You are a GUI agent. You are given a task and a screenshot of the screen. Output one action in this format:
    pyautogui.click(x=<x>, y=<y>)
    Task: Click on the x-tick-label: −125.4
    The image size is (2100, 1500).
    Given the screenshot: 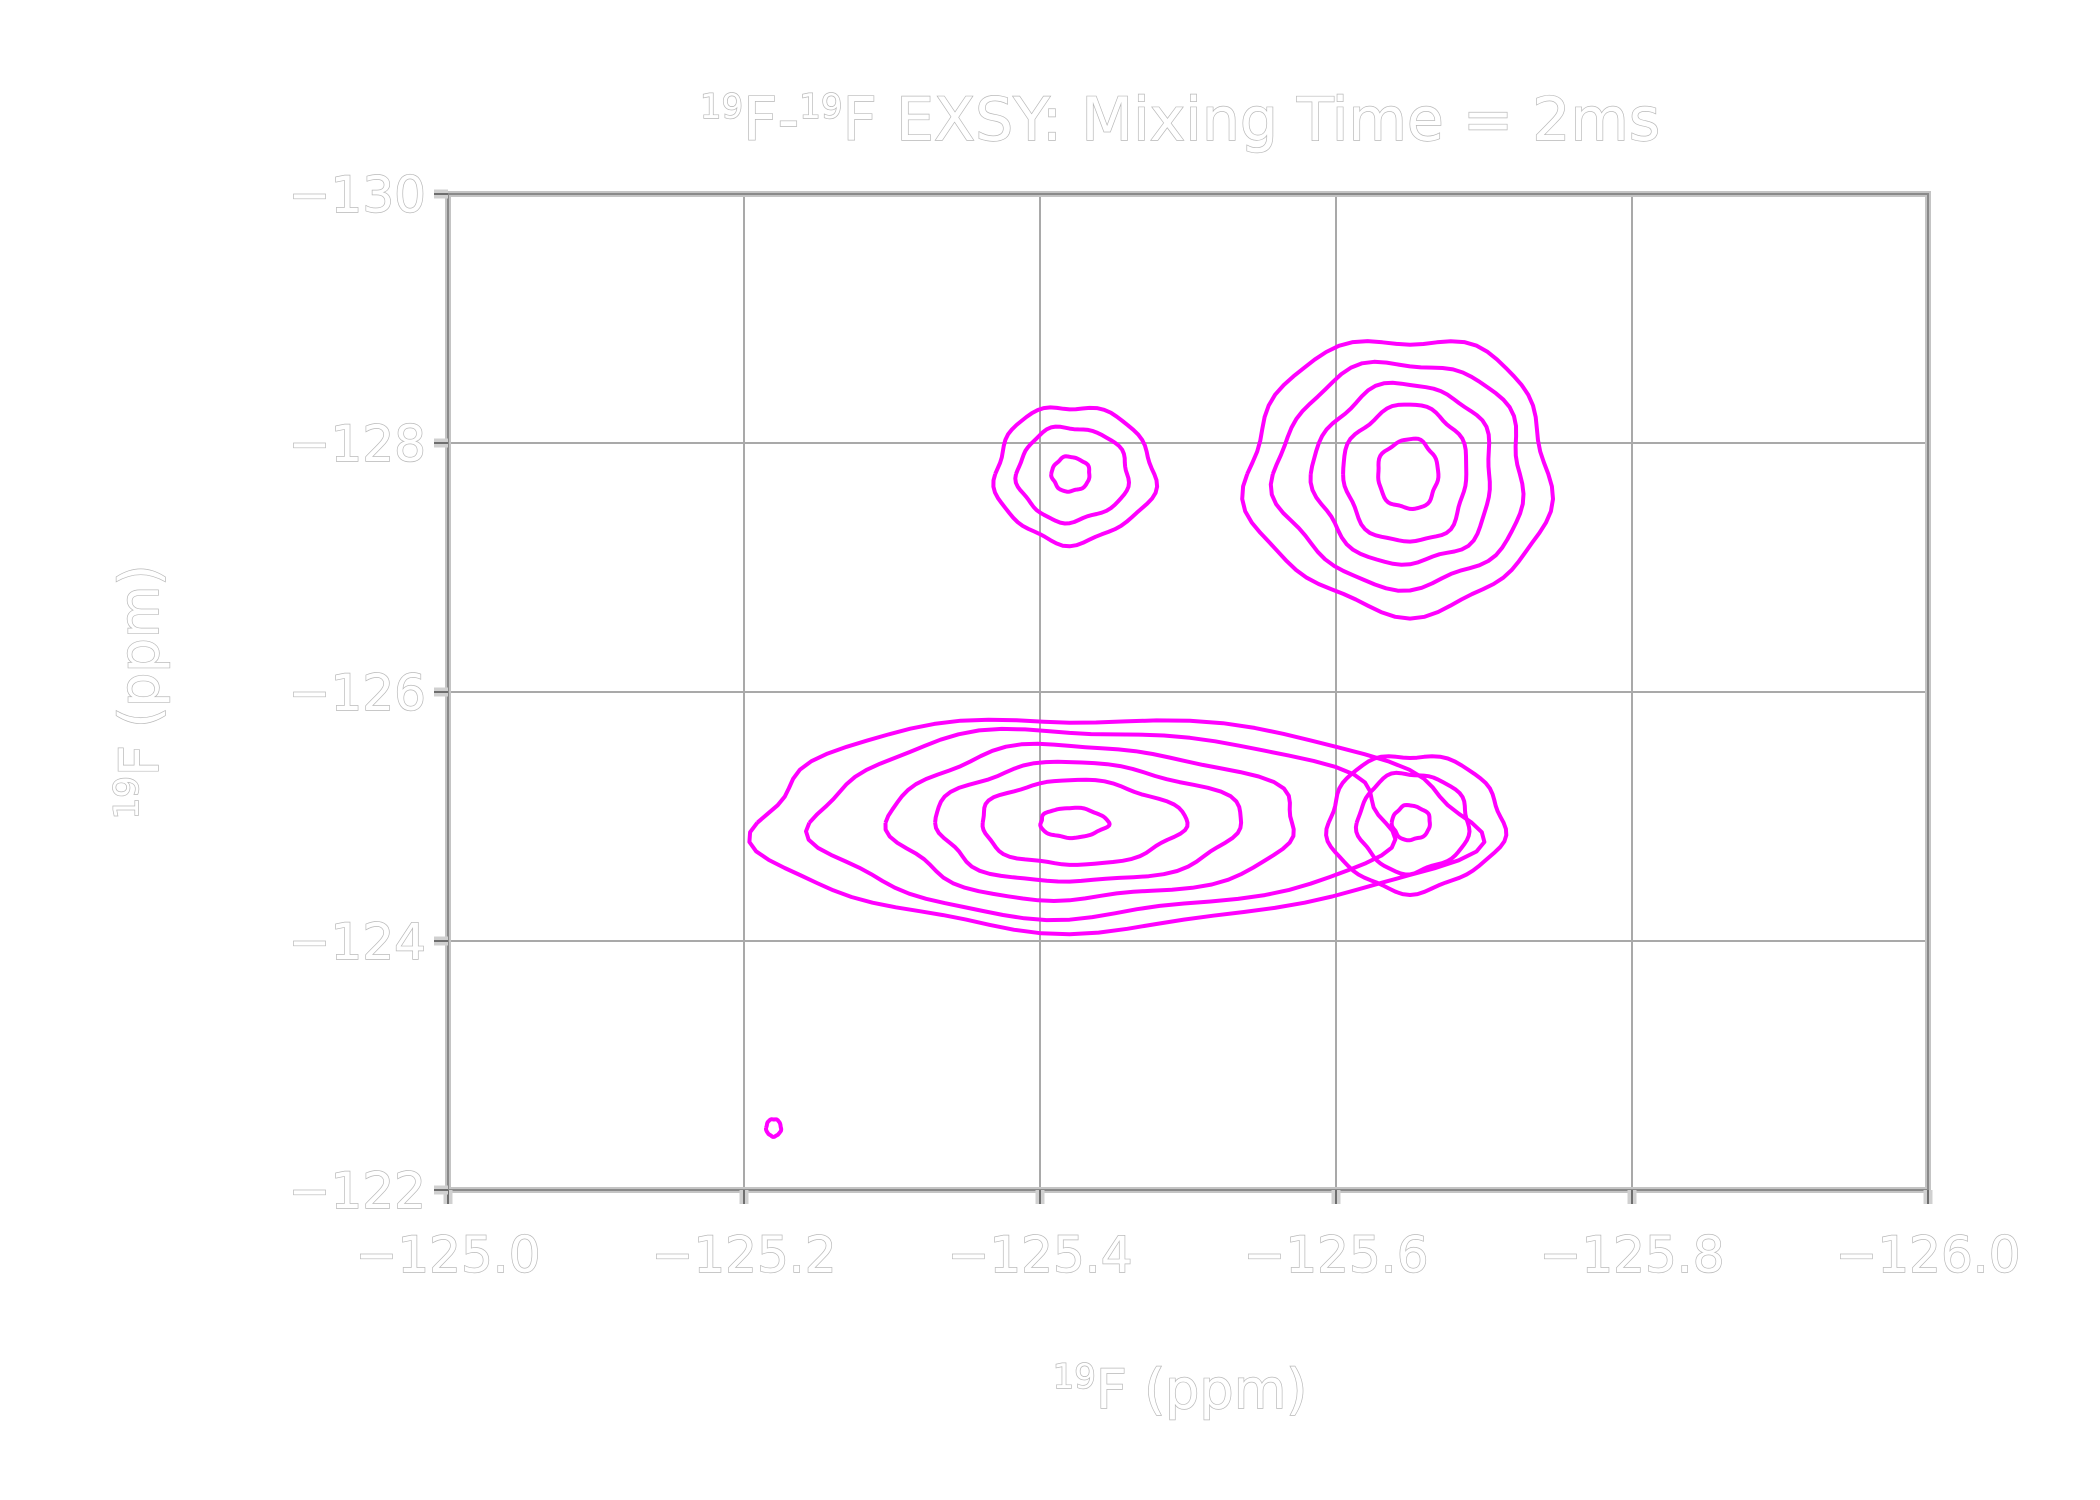 What is the action you would take?
    pyautogui.click(x=1039, y=1255)
    